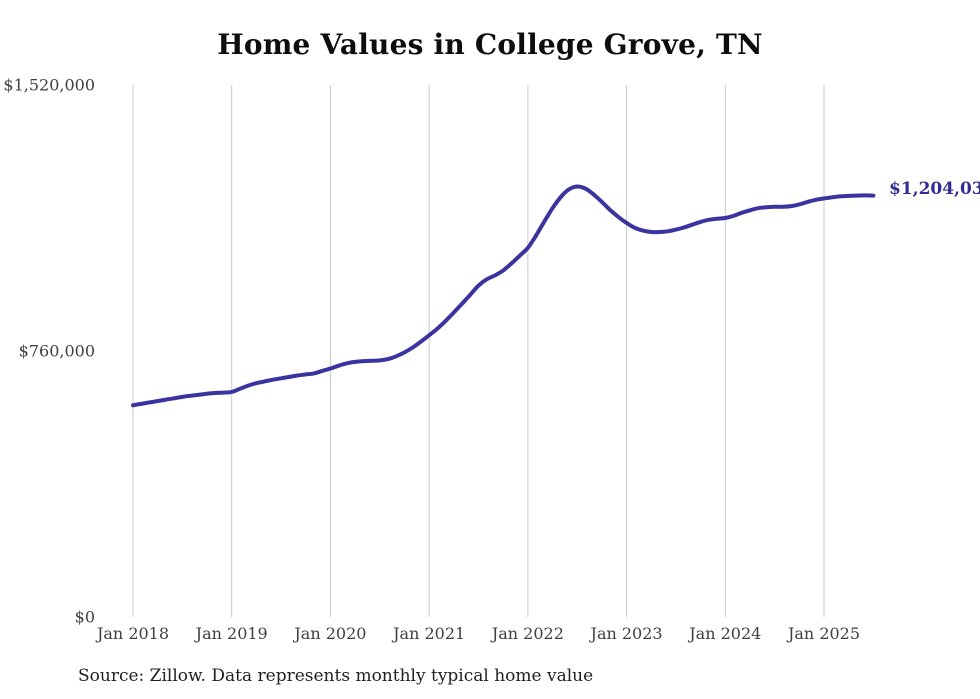 This screenshot has height=699, width=980. Describe the element at coordinates (49, 85) in the screenshot. I see `y-tick-label: $1,520,000` at that location.